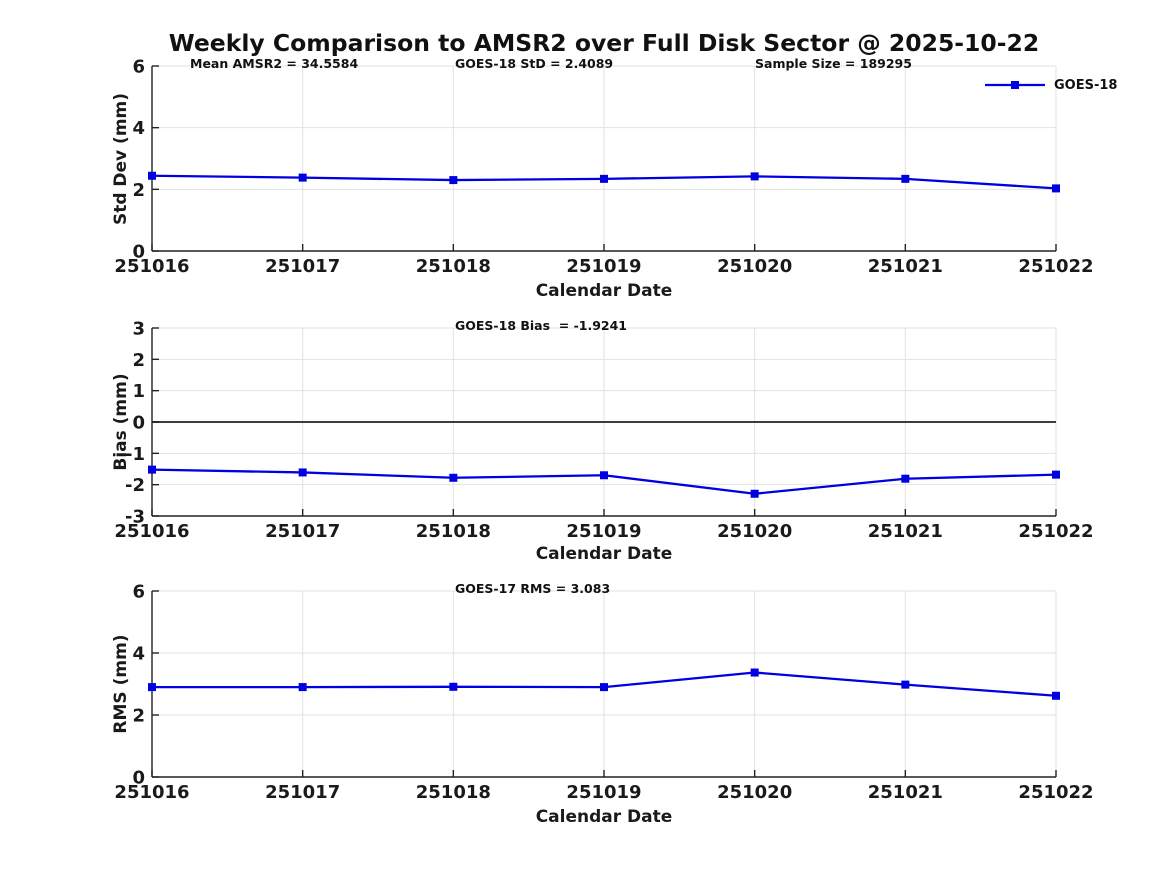 Image resolution: width=1167 pixels, height=875 pixels. I want to click on annotation-goes18-std: GOES-18 StD = 2.4089, so click(534, 63).